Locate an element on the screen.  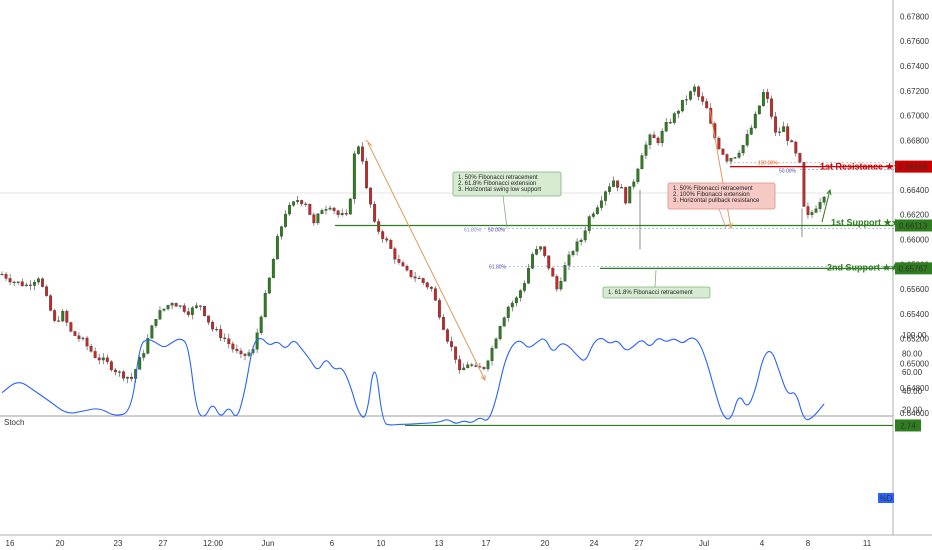
time-tick-label: 24 is located at coordinates (594, 543).